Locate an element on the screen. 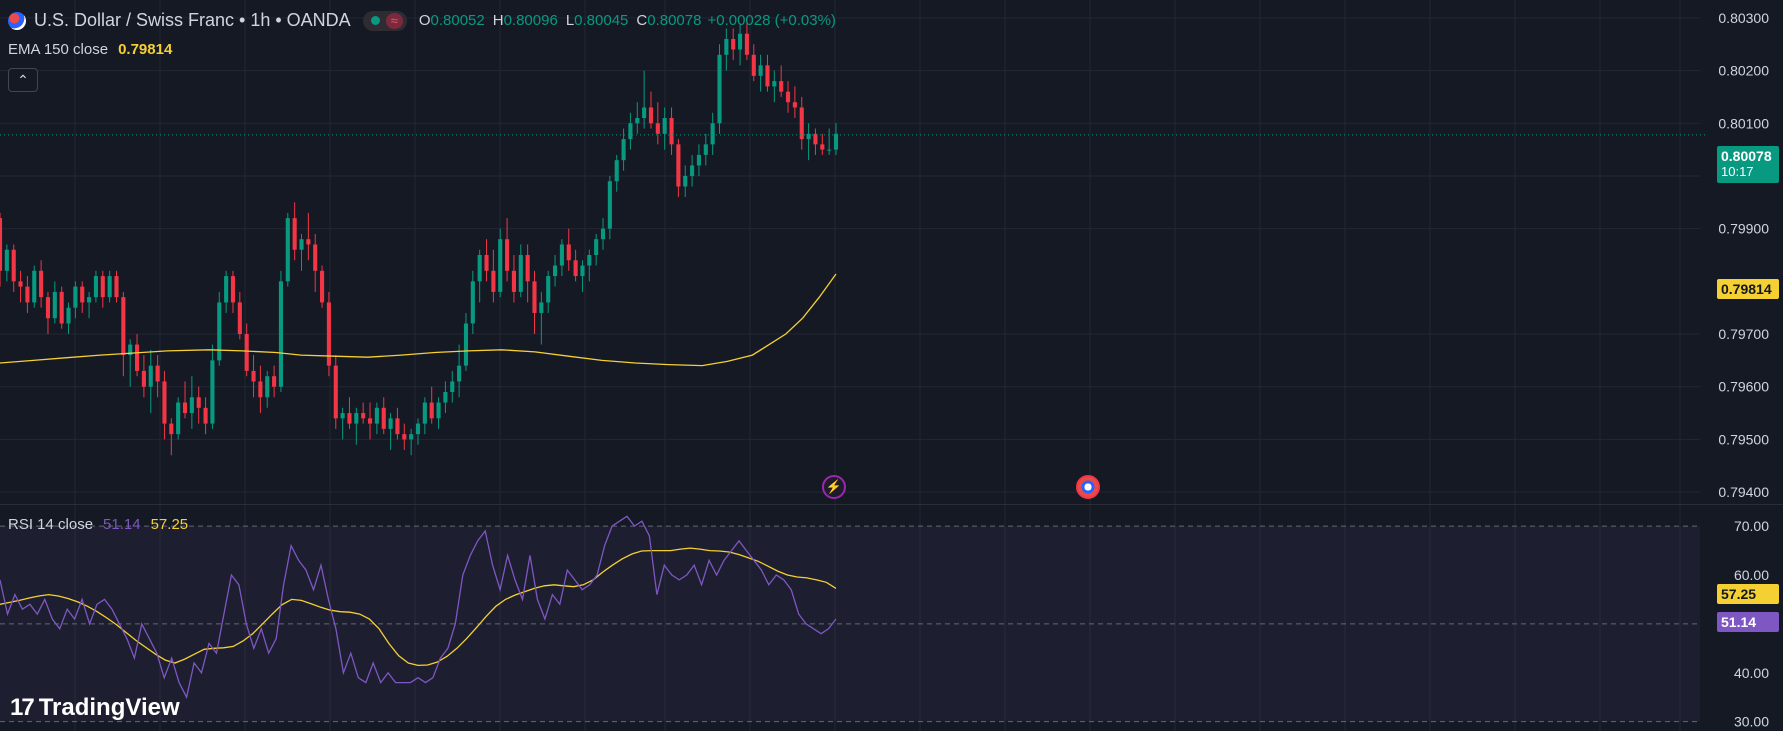 This screenshot has height=731, width=1783. rsi-line is located at coordinates (418, 607).